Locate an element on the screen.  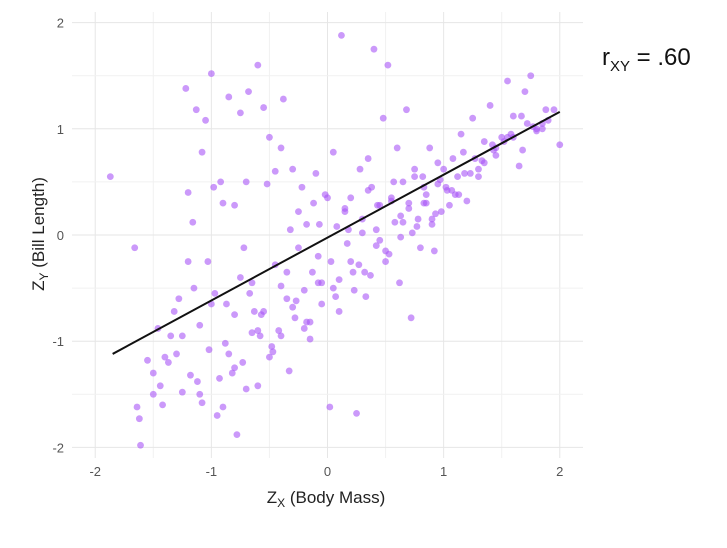
y-tick-label: 2 is located at coordinates (60, 23).